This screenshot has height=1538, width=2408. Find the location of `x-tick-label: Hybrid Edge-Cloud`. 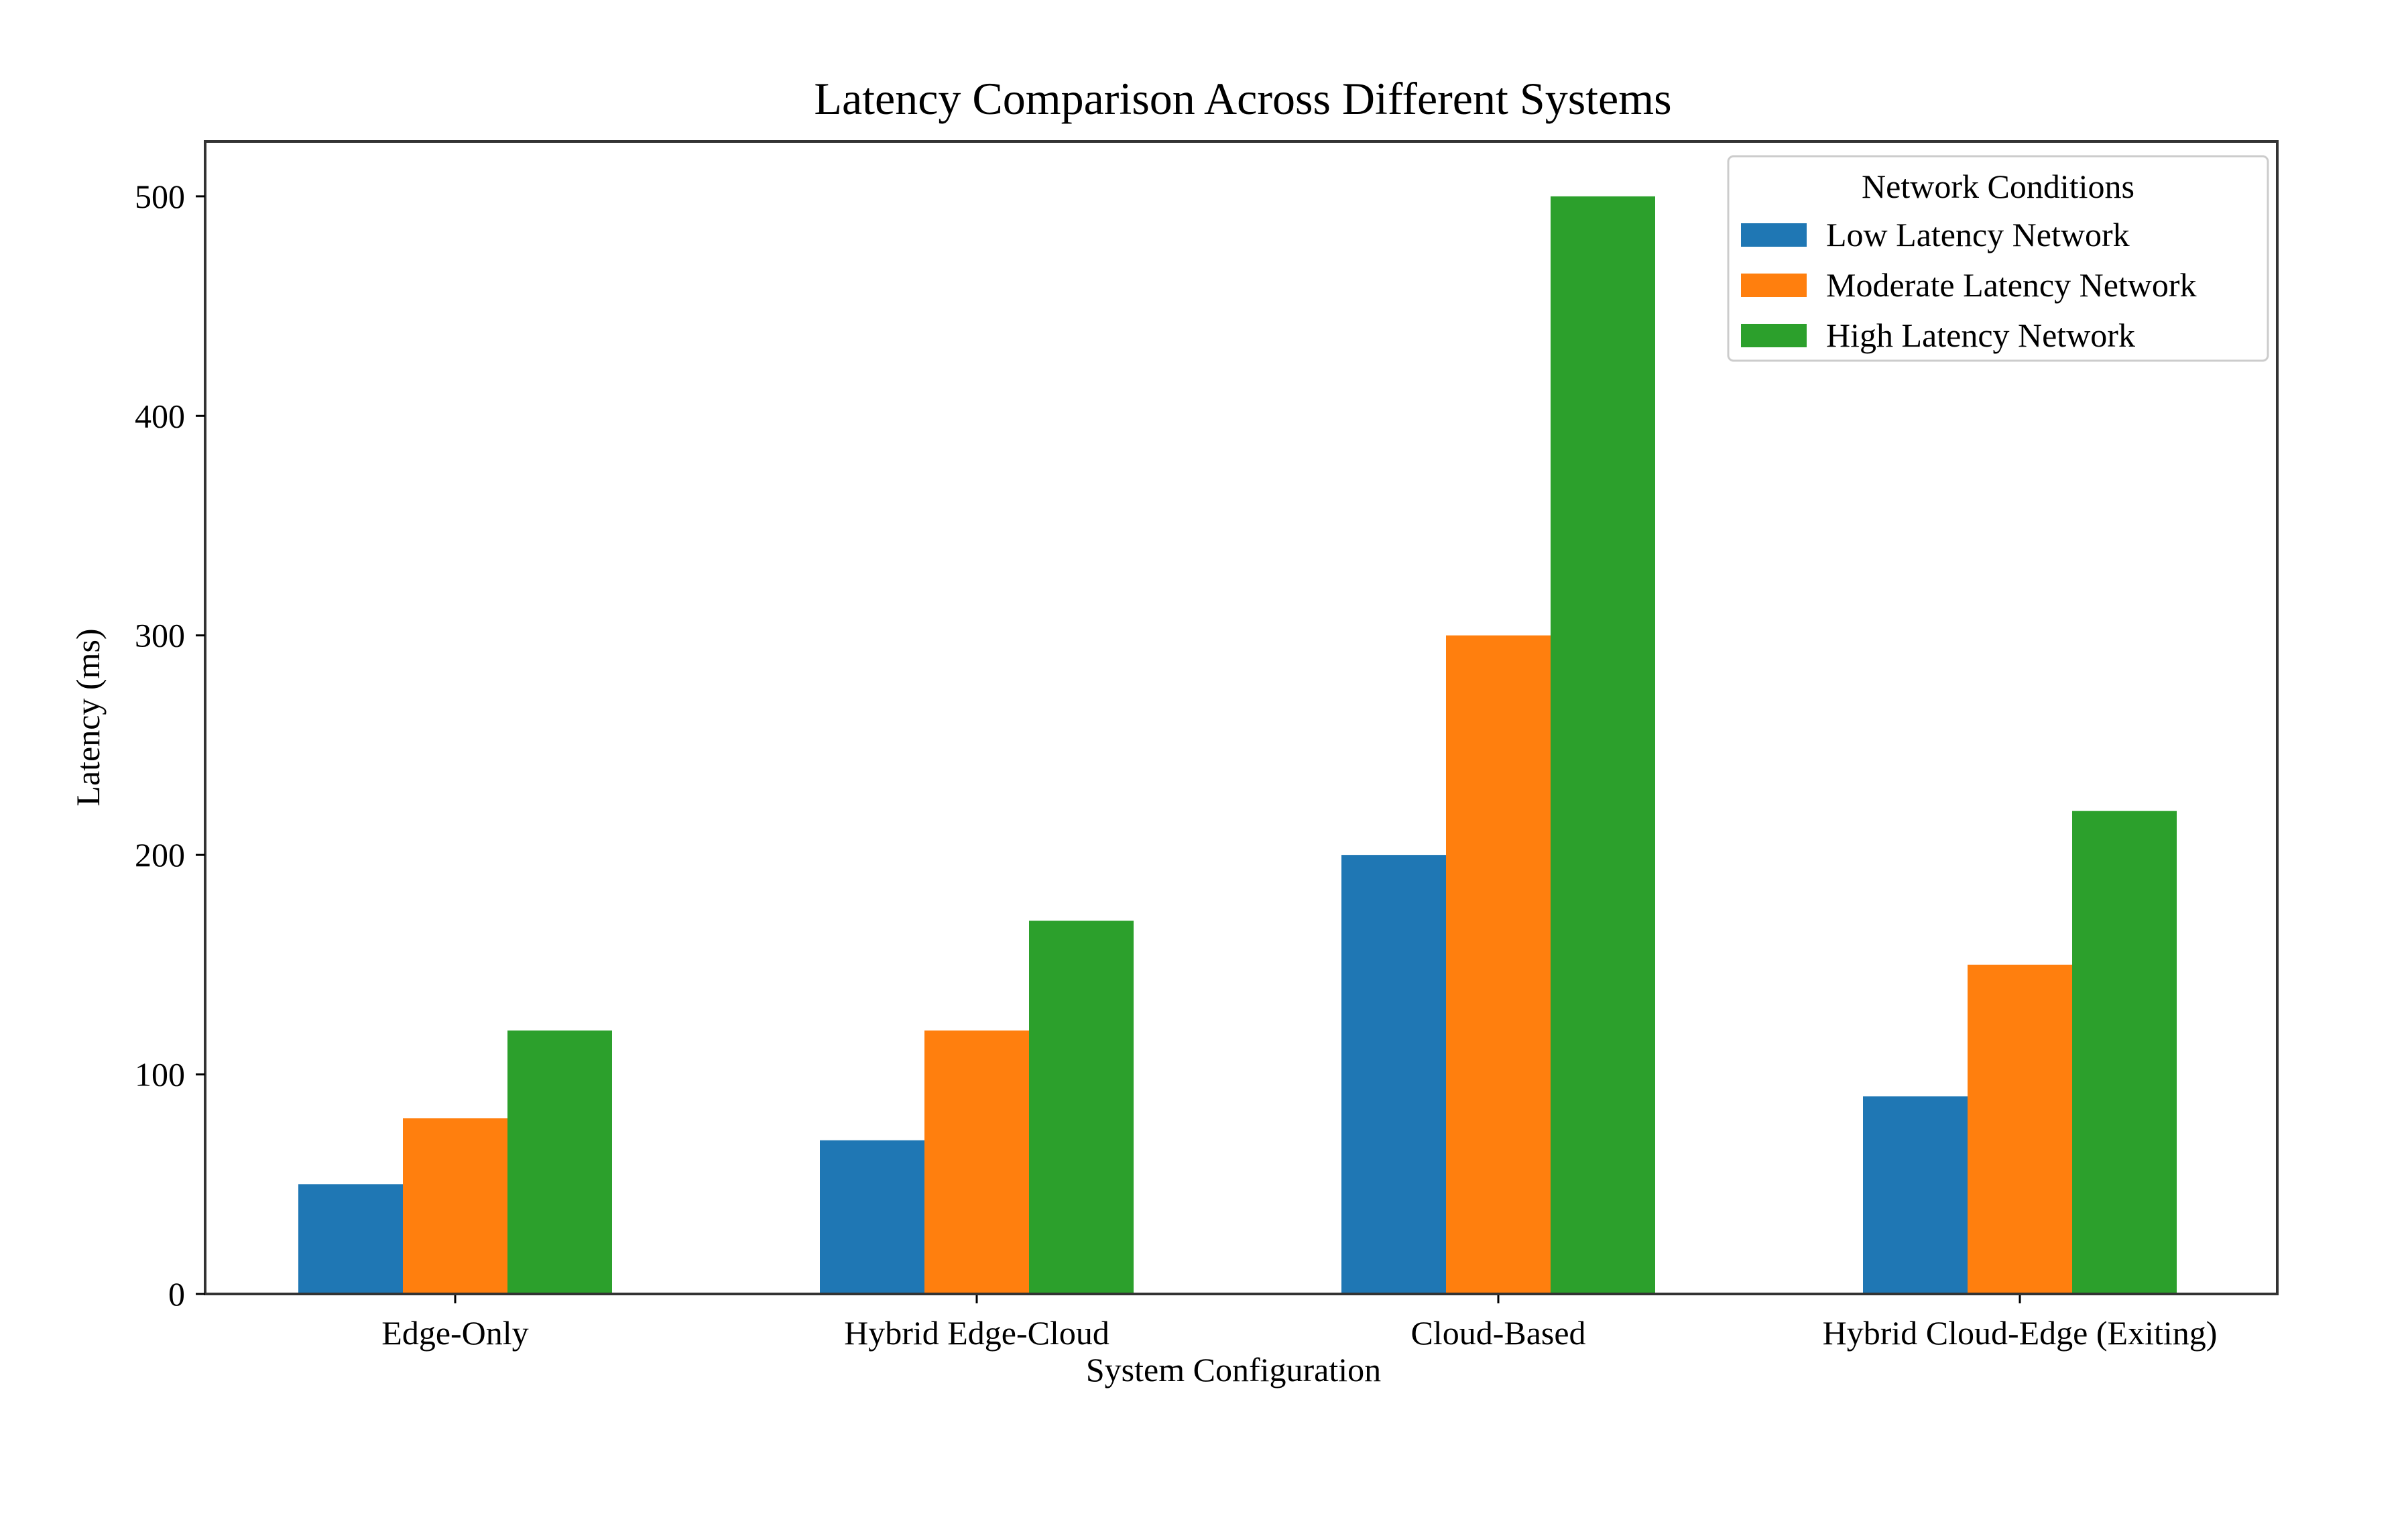

x-tick-label: Hybrid Edge-Cloud is located at coordinates (976, 1333).